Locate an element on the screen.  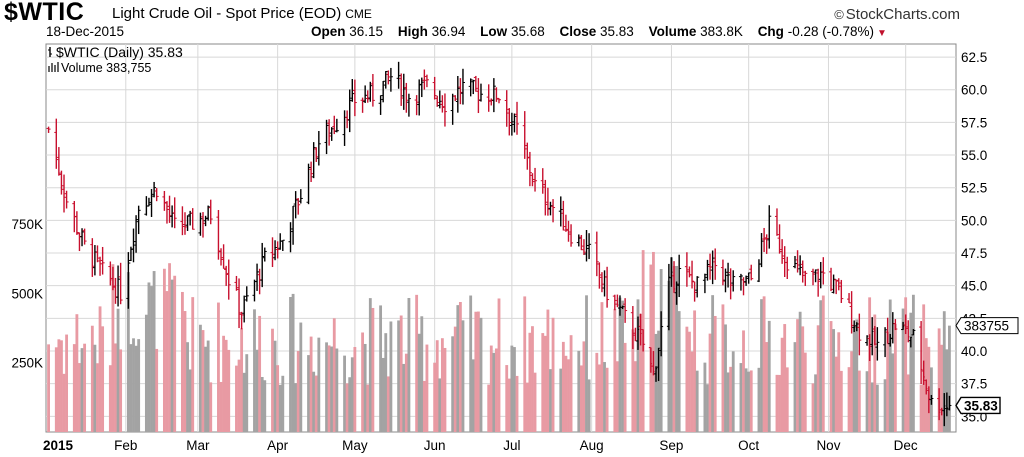
legend-volume-icon is located at coordinates (49, 69).